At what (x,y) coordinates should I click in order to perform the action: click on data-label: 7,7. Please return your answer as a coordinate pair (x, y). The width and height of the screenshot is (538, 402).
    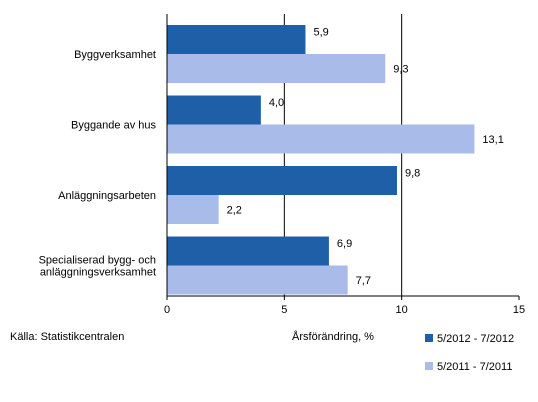
    Looking at the image, I should click on (363, 281).